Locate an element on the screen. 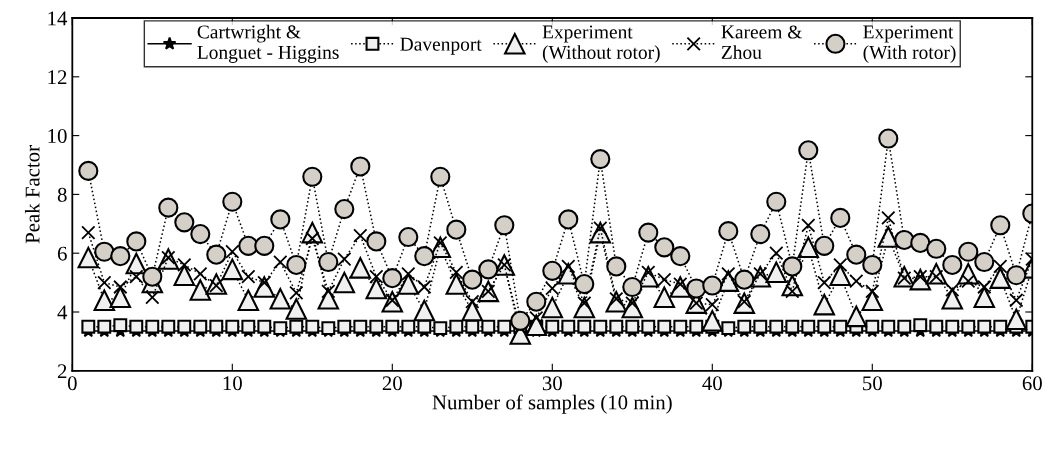 The height and width of the screenshot is (450, 1048). y-tick-label: 14 is located at coordinates (58, 18).